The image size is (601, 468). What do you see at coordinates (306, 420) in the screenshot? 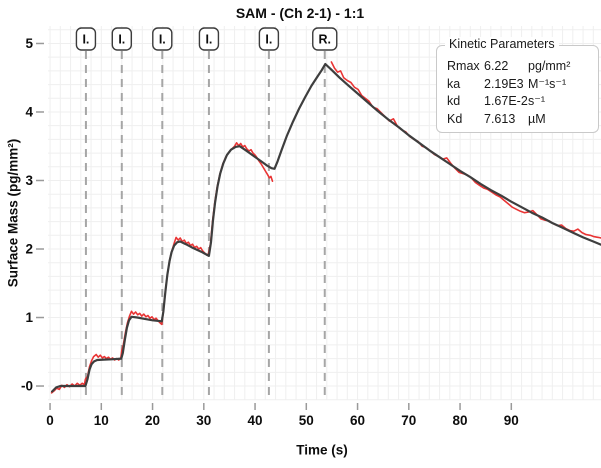
I see `x-tick-label: 50` at bounding box center [306, 420].